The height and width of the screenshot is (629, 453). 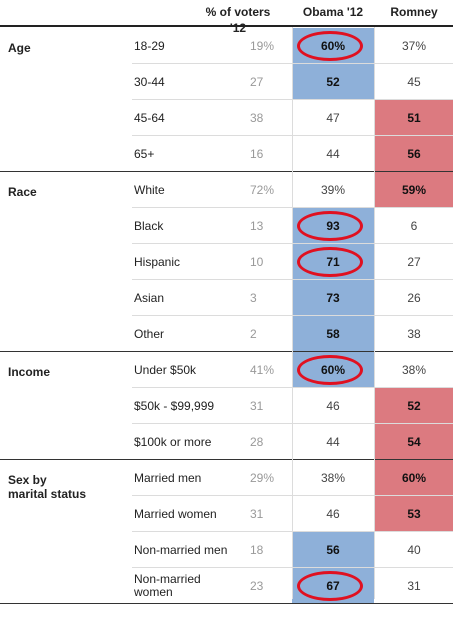 I want to click on romney-value: 26, so click(x=414, y=298).